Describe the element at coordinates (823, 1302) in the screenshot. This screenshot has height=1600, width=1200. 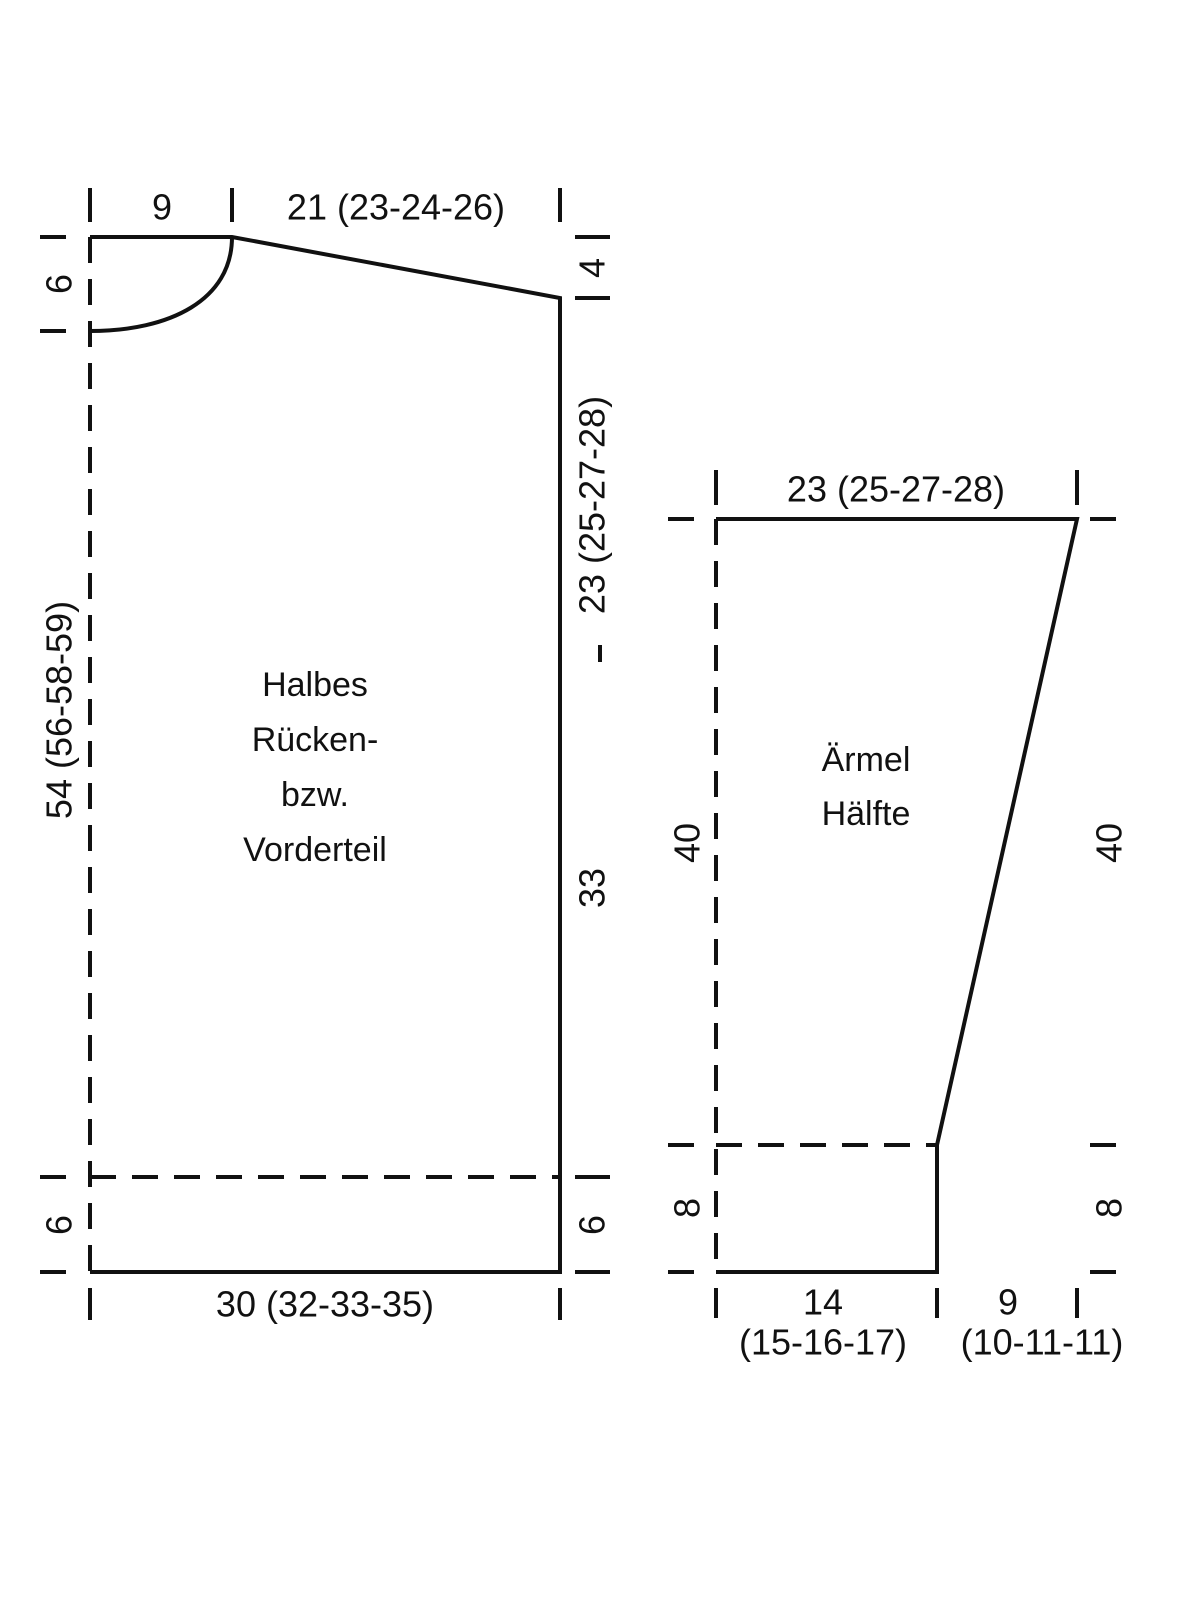
I see `dimension: 14` at that location.